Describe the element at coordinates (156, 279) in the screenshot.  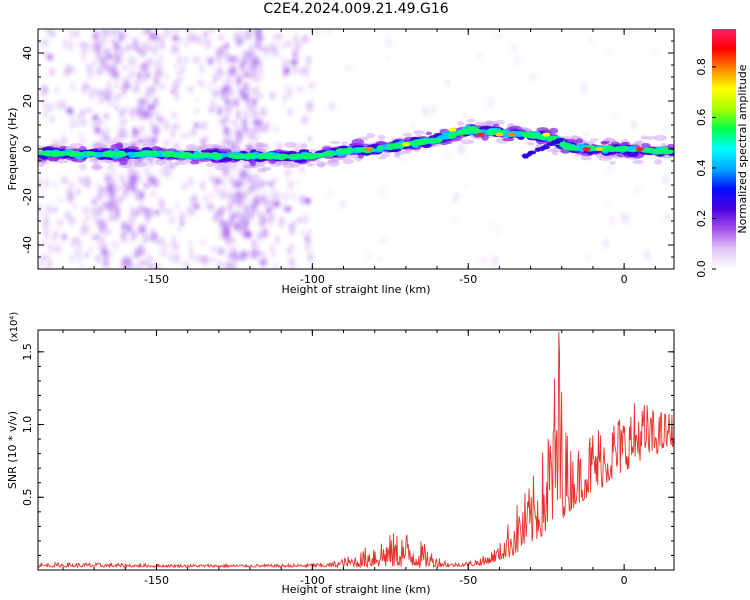
I see `spectrogram-x-tick-label: -150` at that location.